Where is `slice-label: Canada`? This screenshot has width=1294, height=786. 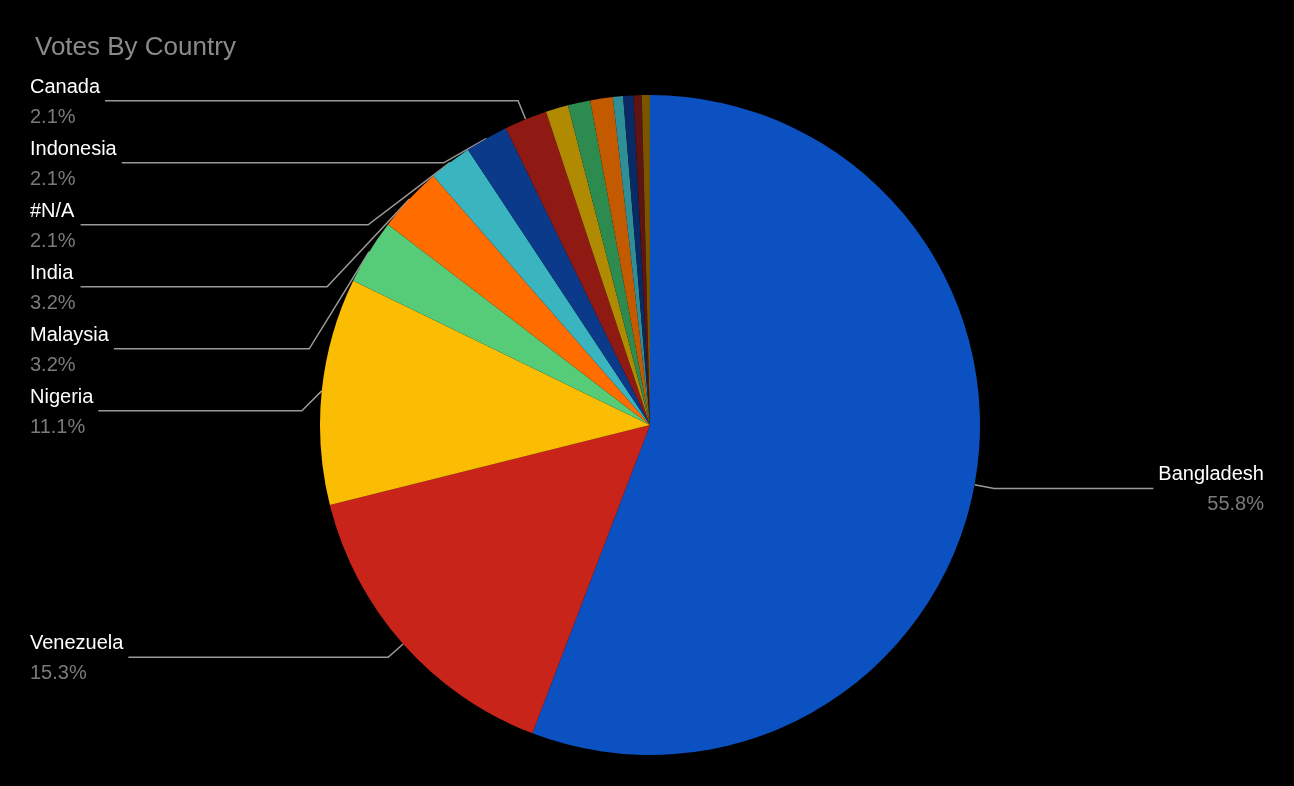 slice-label: Canada is located at coordinates (65, 85).